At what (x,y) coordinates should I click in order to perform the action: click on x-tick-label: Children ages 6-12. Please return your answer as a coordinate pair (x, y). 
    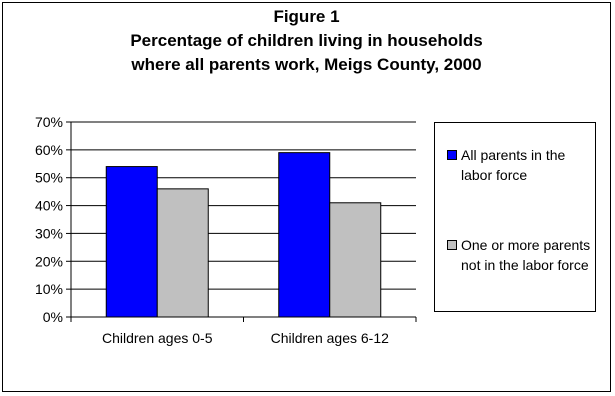
    Looking at the image, I should click on (330, 338).